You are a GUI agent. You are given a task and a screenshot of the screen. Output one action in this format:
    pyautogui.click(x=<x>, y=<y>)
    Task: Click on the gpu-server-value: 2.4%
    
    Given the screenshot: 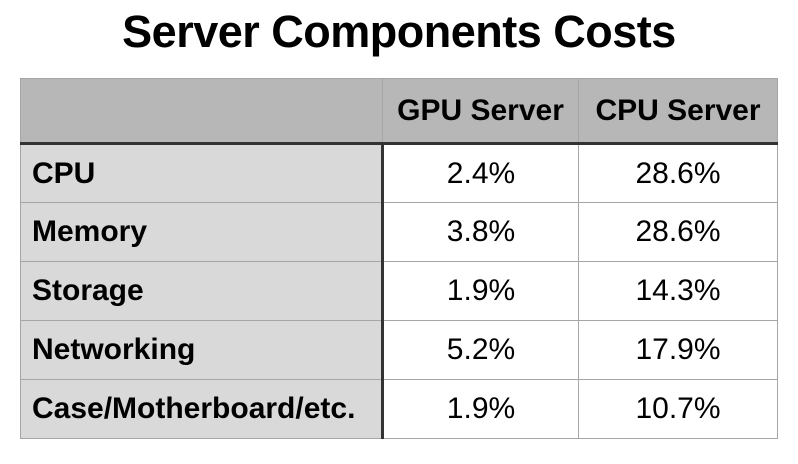 What is the action you would take?
    pyautogui.click(x=480, y=173)
    